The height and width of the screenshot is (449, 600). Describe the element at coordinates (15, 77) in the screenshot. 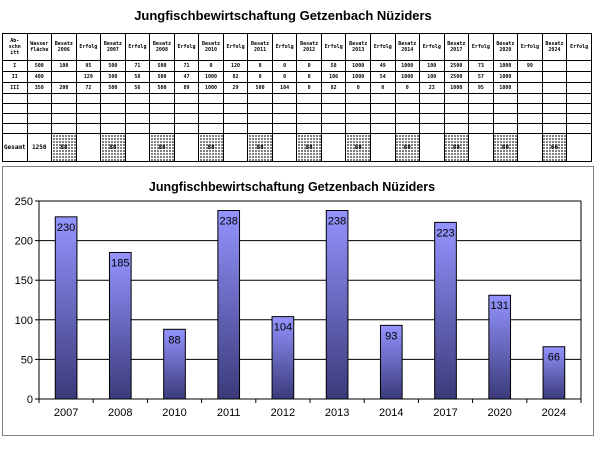

I see `table-cell: II` at that location.